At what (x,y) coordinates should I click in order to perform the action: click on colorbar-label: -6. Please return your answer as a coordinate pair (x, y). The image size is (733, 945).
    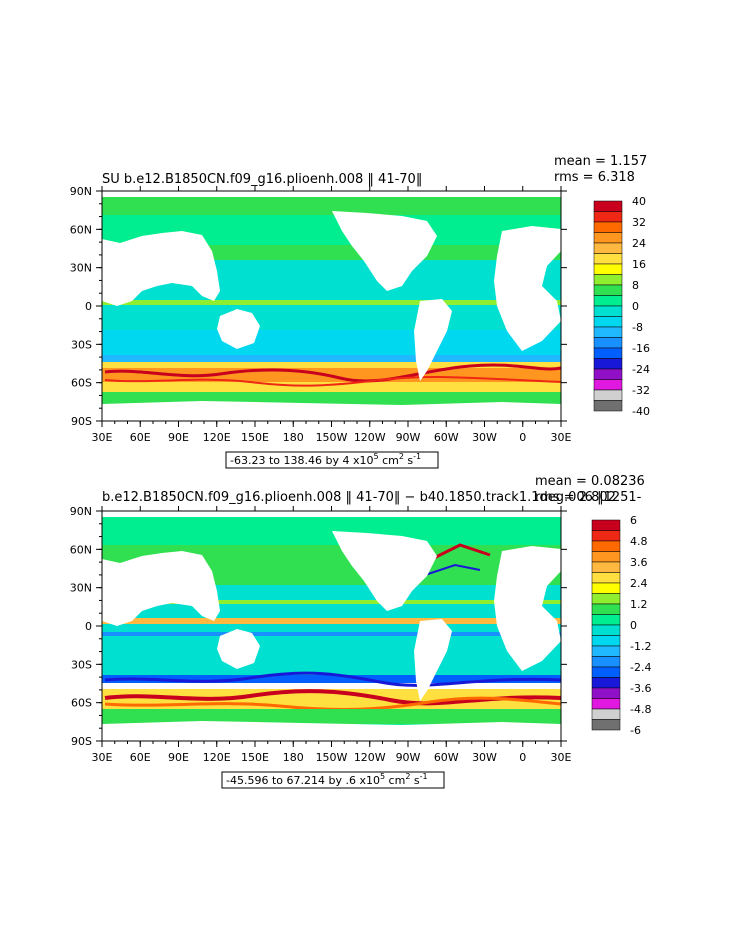
    Looking at the image, I should click on (635, 730).